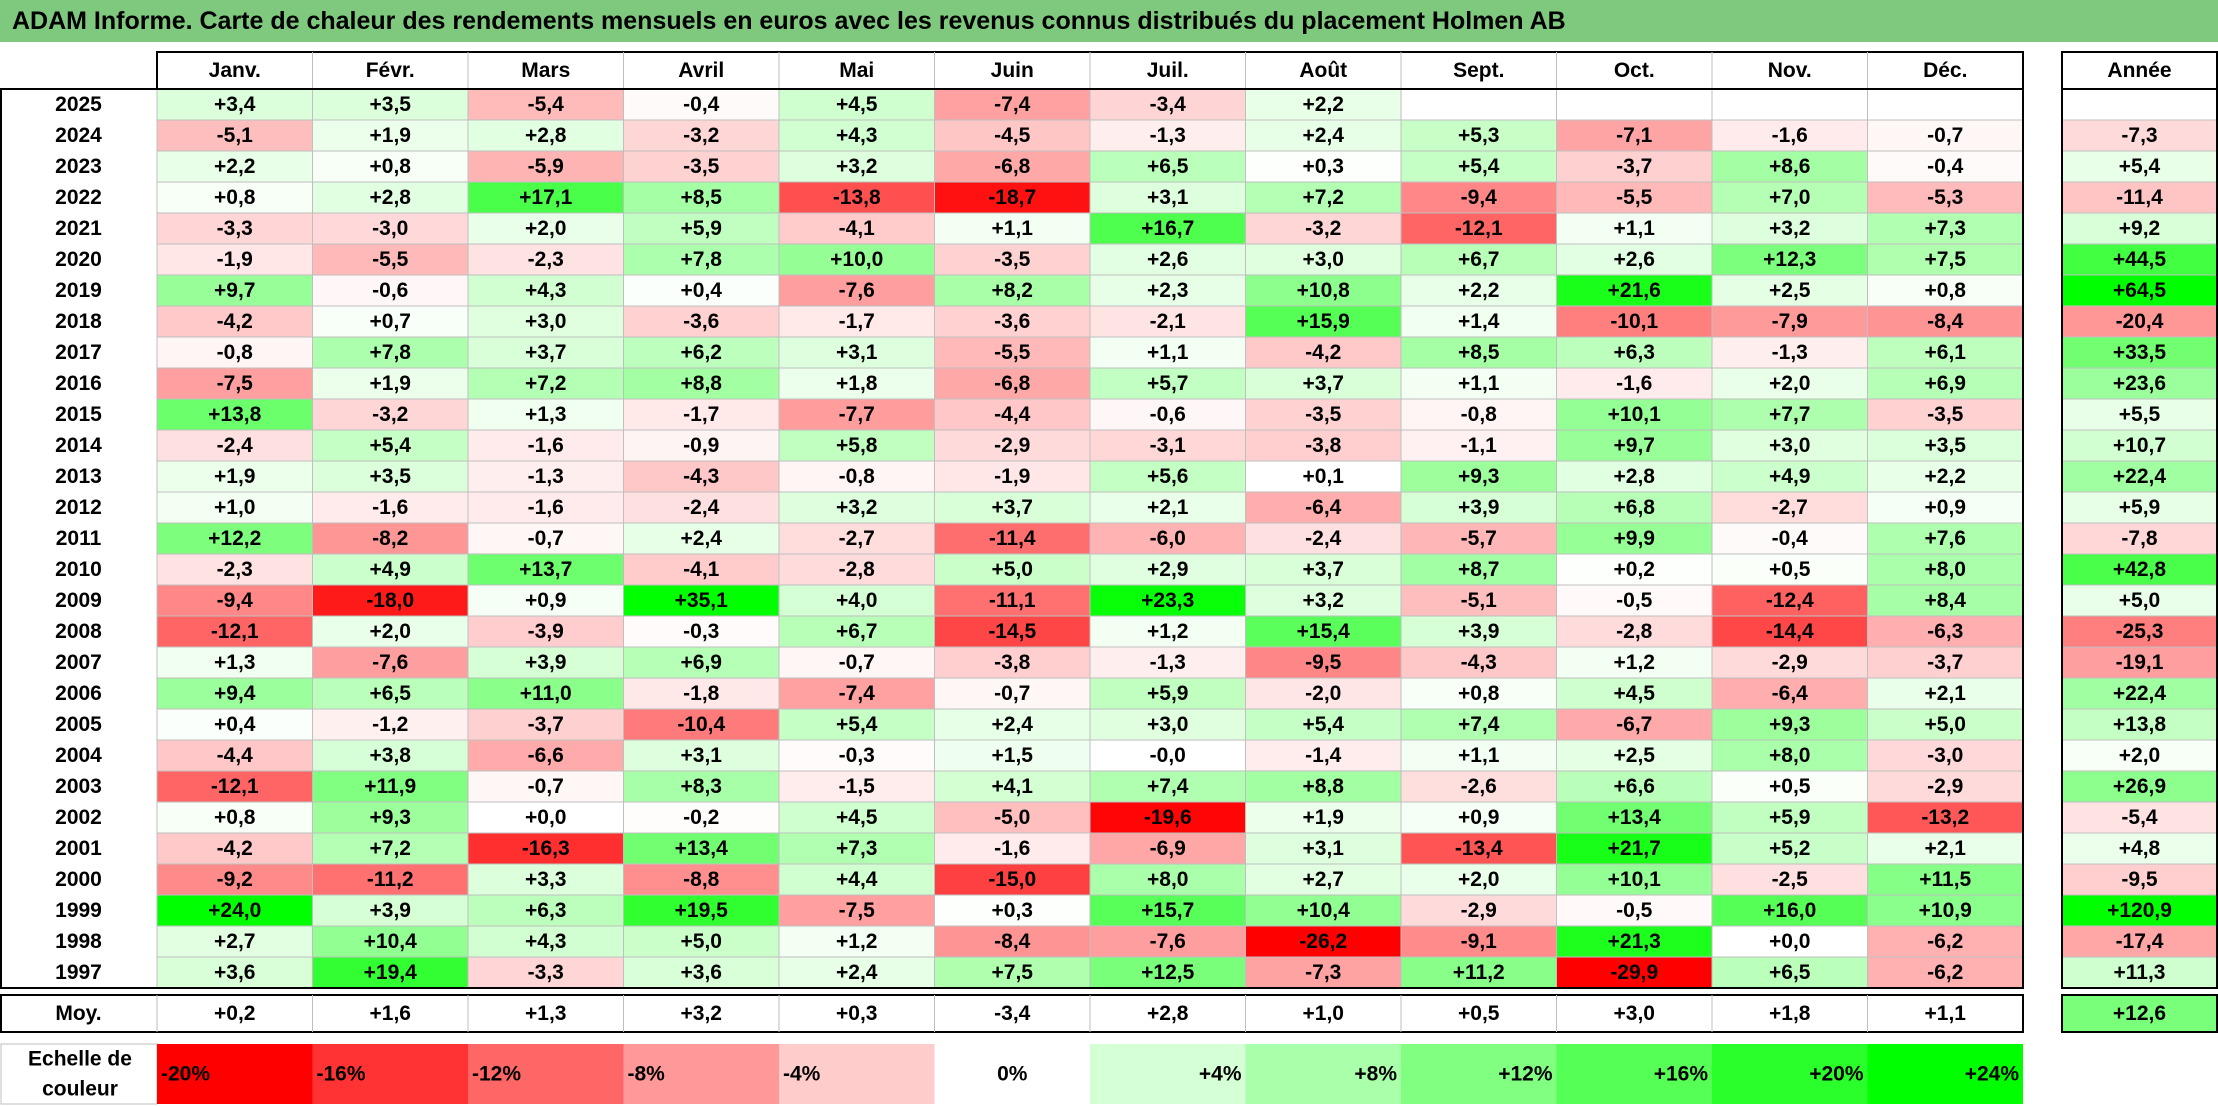 Image resolution: width=2218 pixels, height=1106 pixels. What do you see at coordinates (856, 70) in the screenshot?
I see `month-header-4: Mai` at bounding box center [856, 70].